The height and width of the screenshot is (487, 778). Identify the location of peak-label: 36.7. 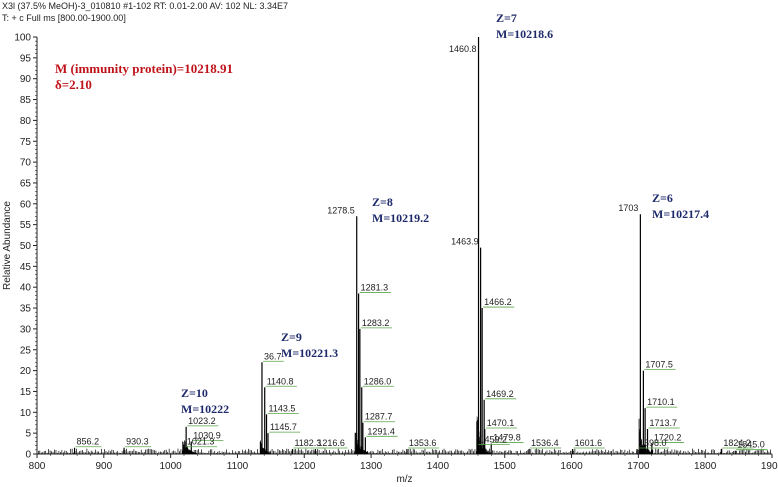
(273, 356).